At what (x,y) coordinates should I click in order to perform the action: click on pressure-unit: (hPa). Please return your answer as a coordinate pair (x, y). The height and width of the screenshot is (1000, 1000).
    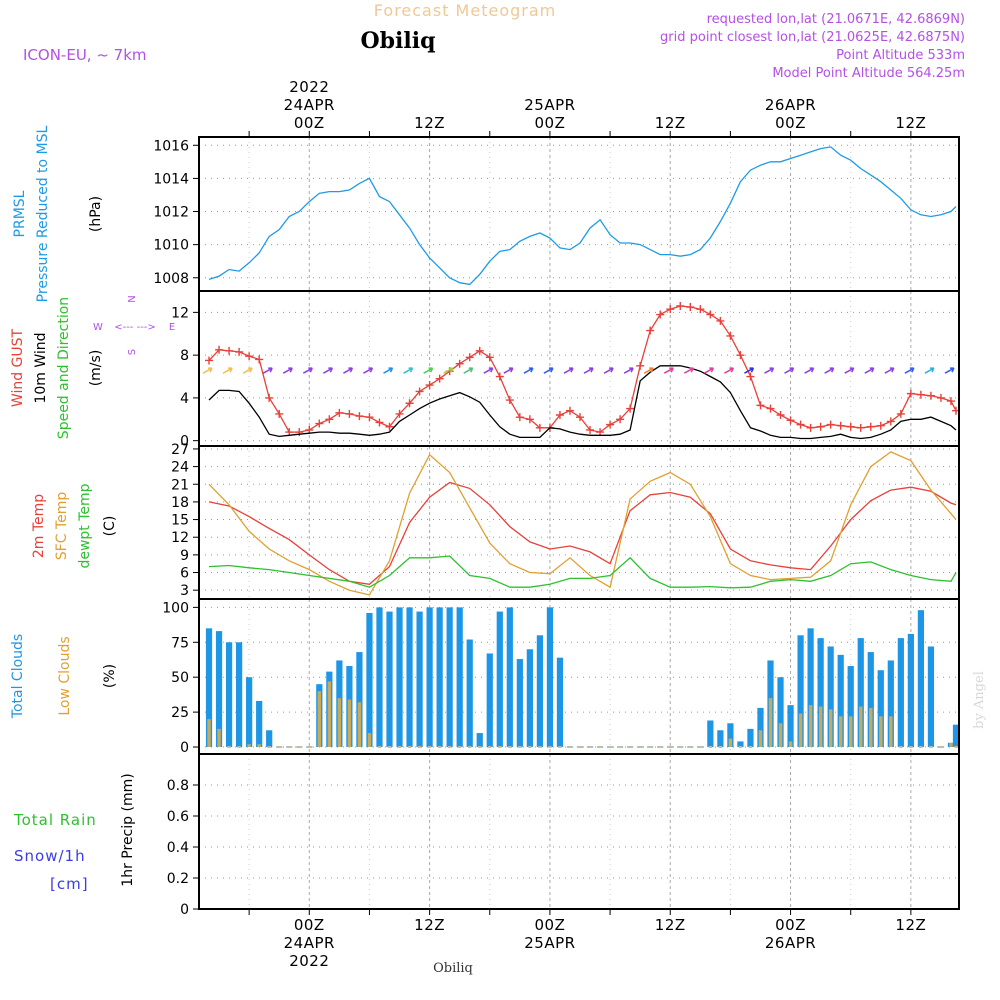
    Looking at the image, I should click on (96, 214).